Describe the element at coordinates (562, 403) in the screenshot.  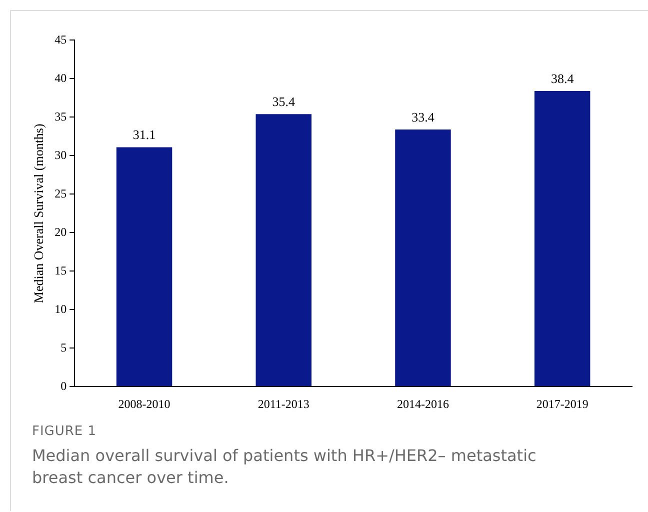
I see `x-tick-label: 2017-2019` at that location.